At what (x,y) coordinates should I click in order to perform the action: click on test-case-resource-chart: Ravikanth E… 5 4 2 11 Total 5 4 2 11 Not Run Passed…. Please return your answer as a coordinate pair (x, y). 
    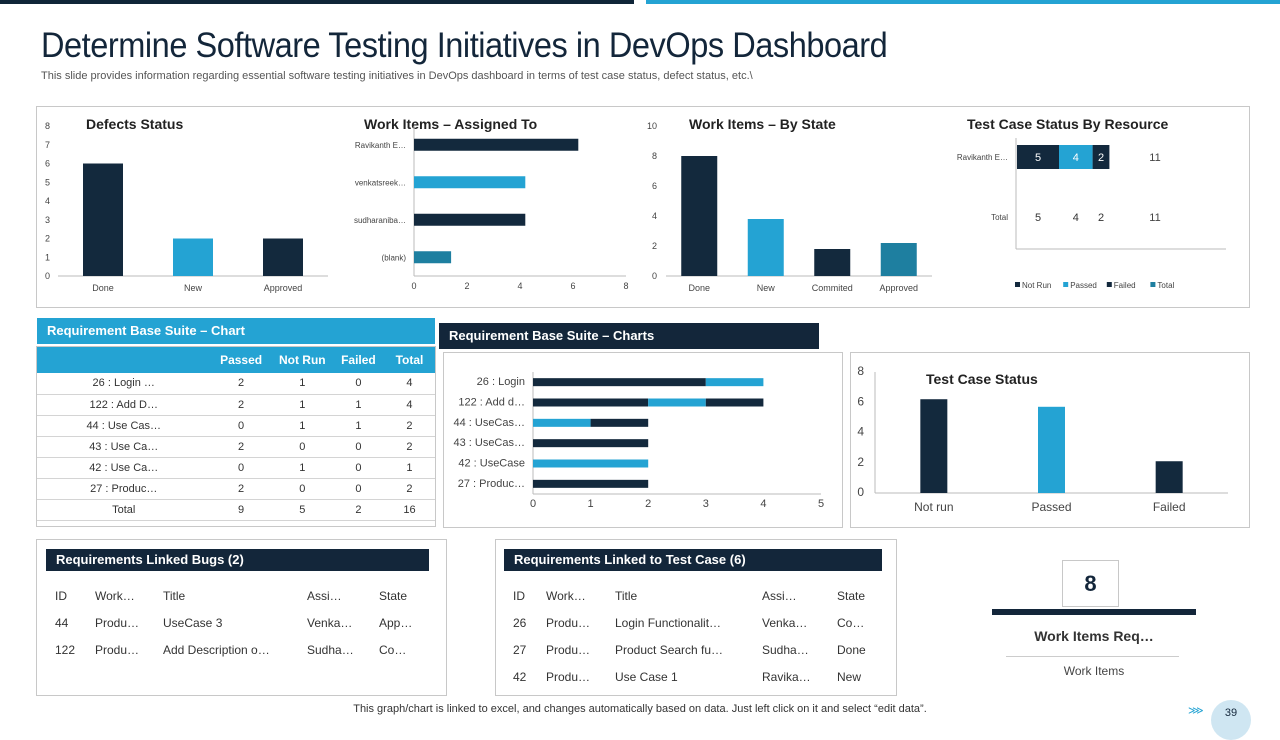
    Looking at the image, I should click on (1091, 214).